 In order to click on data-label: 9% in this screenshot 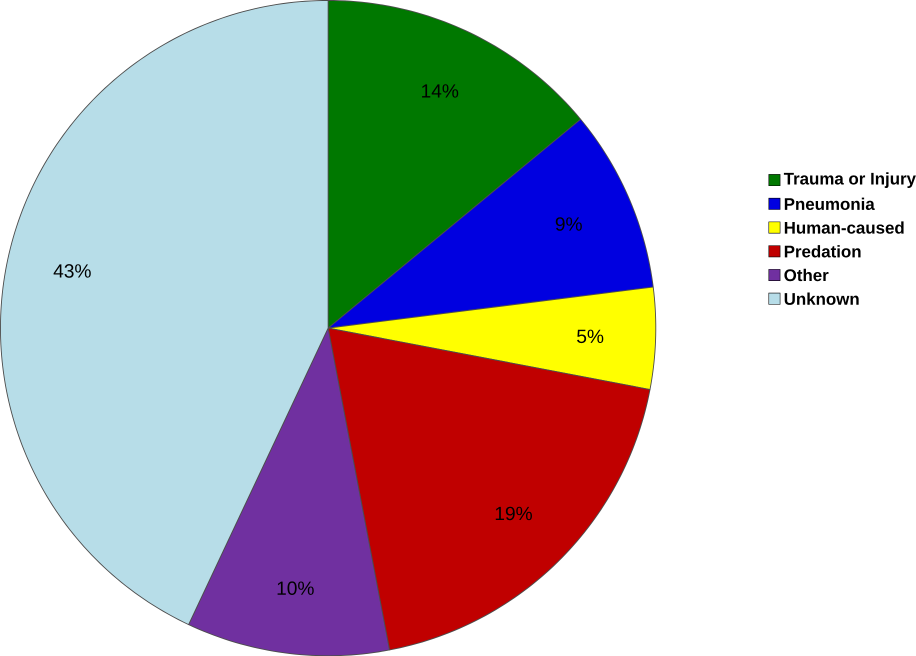, I will do `click(569, 224)`.